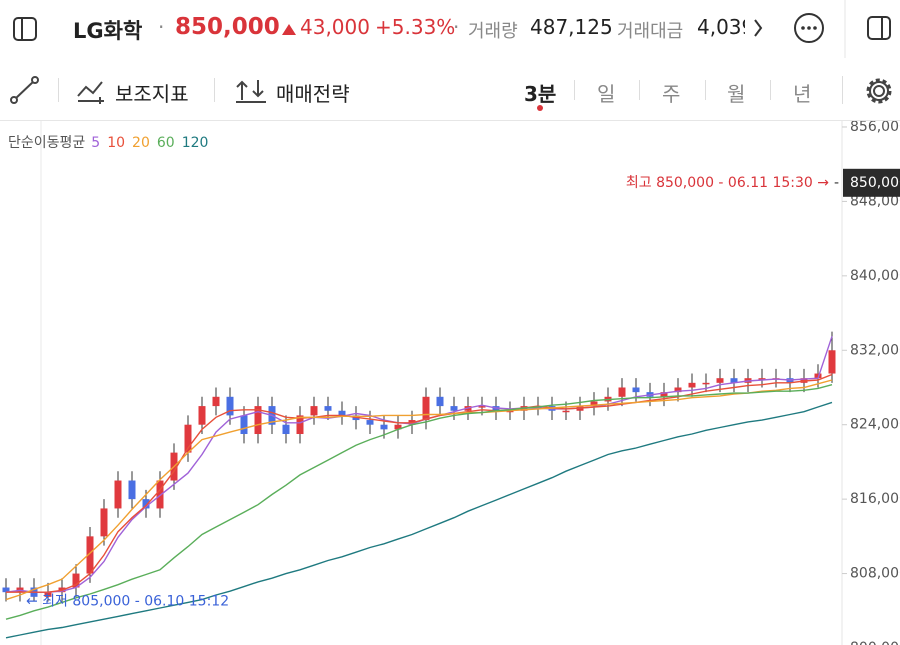 Image resolution: width=900 pixels, height=645 pixels. I want to click on indicator-icon, so click(90, 92).